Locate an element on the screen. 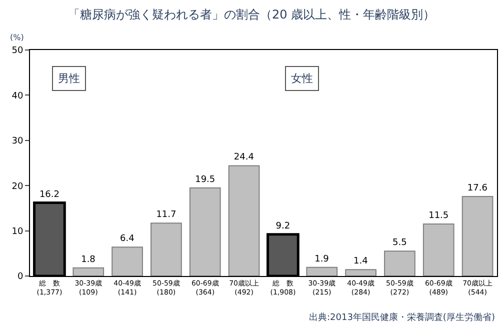 This screenshot has height=332, width=503. data-label: 5.5 is located at coordinates (399, 243).